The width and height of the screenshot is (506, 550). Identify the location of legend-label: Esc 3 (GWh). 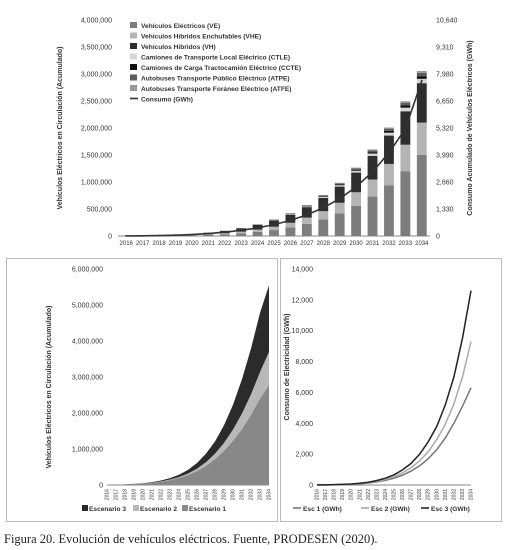
(450, 509).